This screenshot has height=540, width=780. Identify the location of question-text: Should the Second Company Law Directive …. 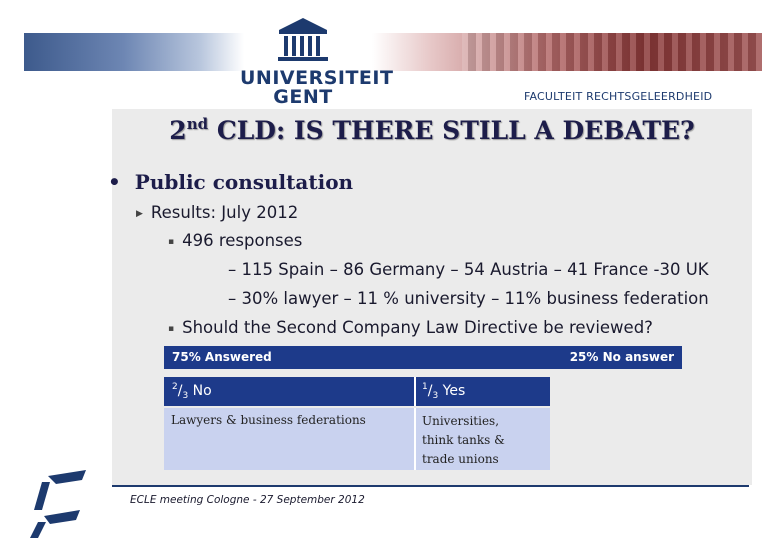
(417, 327).